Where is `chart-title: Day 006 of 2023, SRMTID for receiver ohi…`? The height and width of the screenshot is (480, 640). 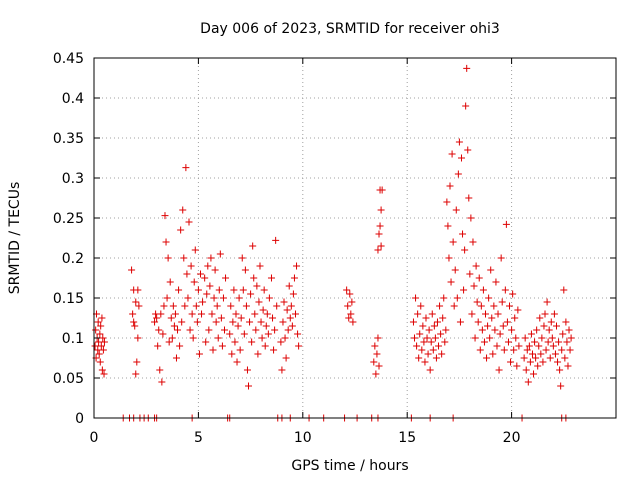
chart-title: Day 006 of 2023, SRMTID for receiver ohi… is located at coordinates (350, 29).